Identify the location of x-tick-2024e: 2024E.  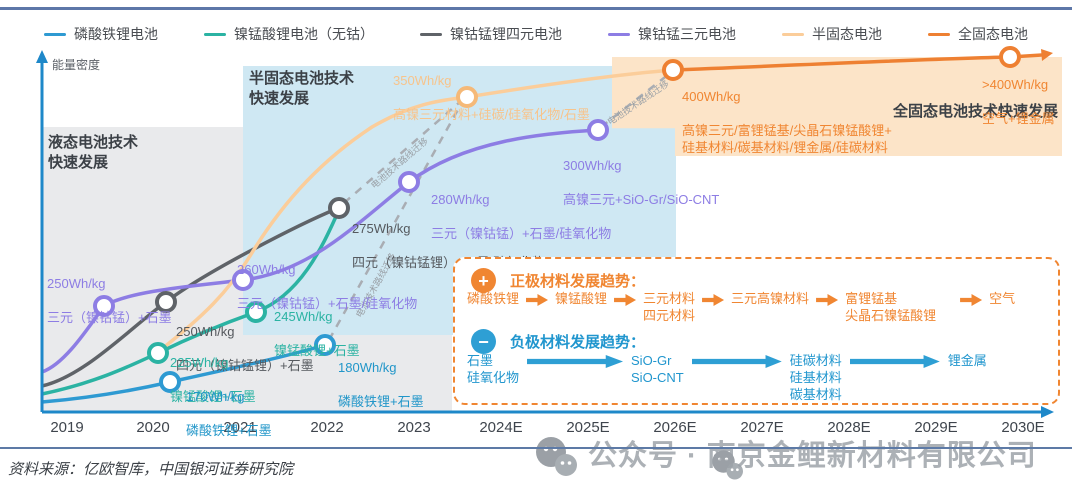
(501, 427).